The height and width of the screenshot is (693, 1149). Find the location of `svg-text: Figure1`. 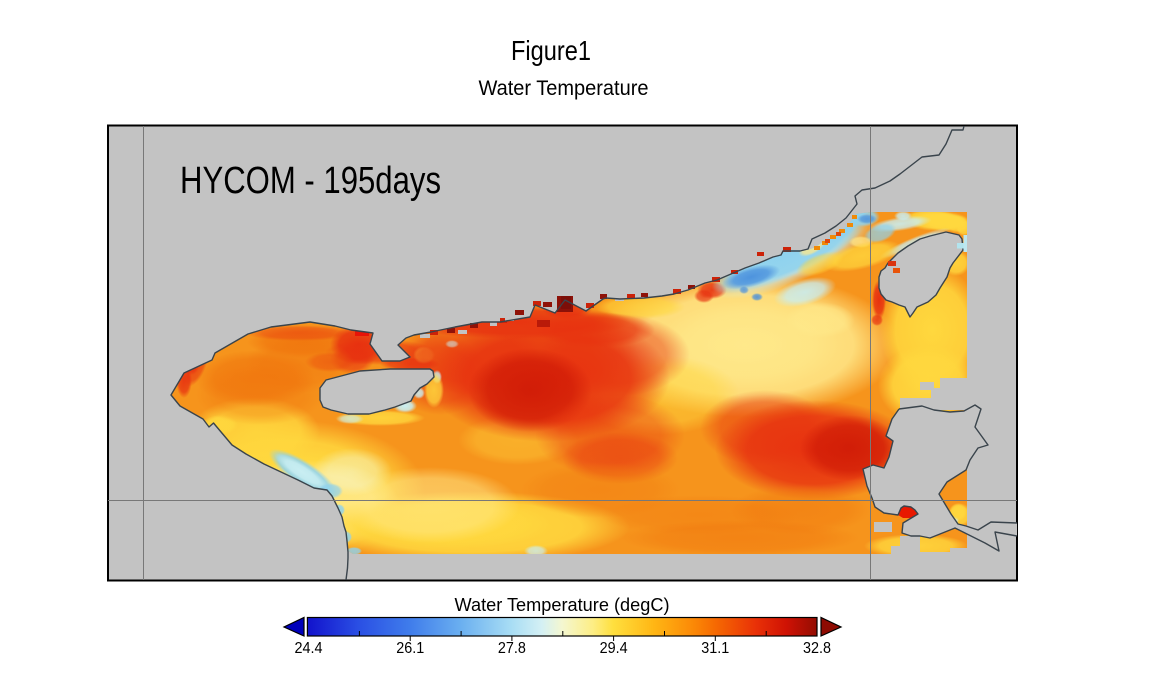

svg-text: Figure1 is located at coordinates (551, 50).